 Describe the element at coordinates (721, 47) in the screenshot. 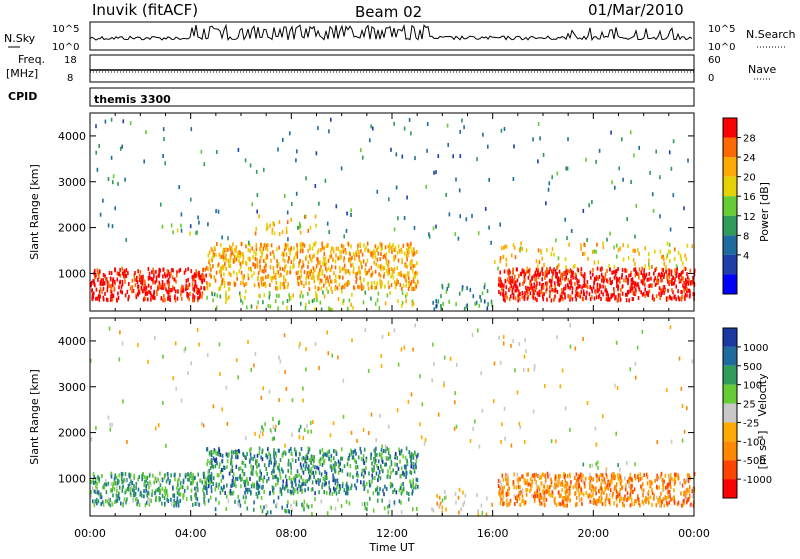

I see `nsearch-tick-low: 10^0` at that location.